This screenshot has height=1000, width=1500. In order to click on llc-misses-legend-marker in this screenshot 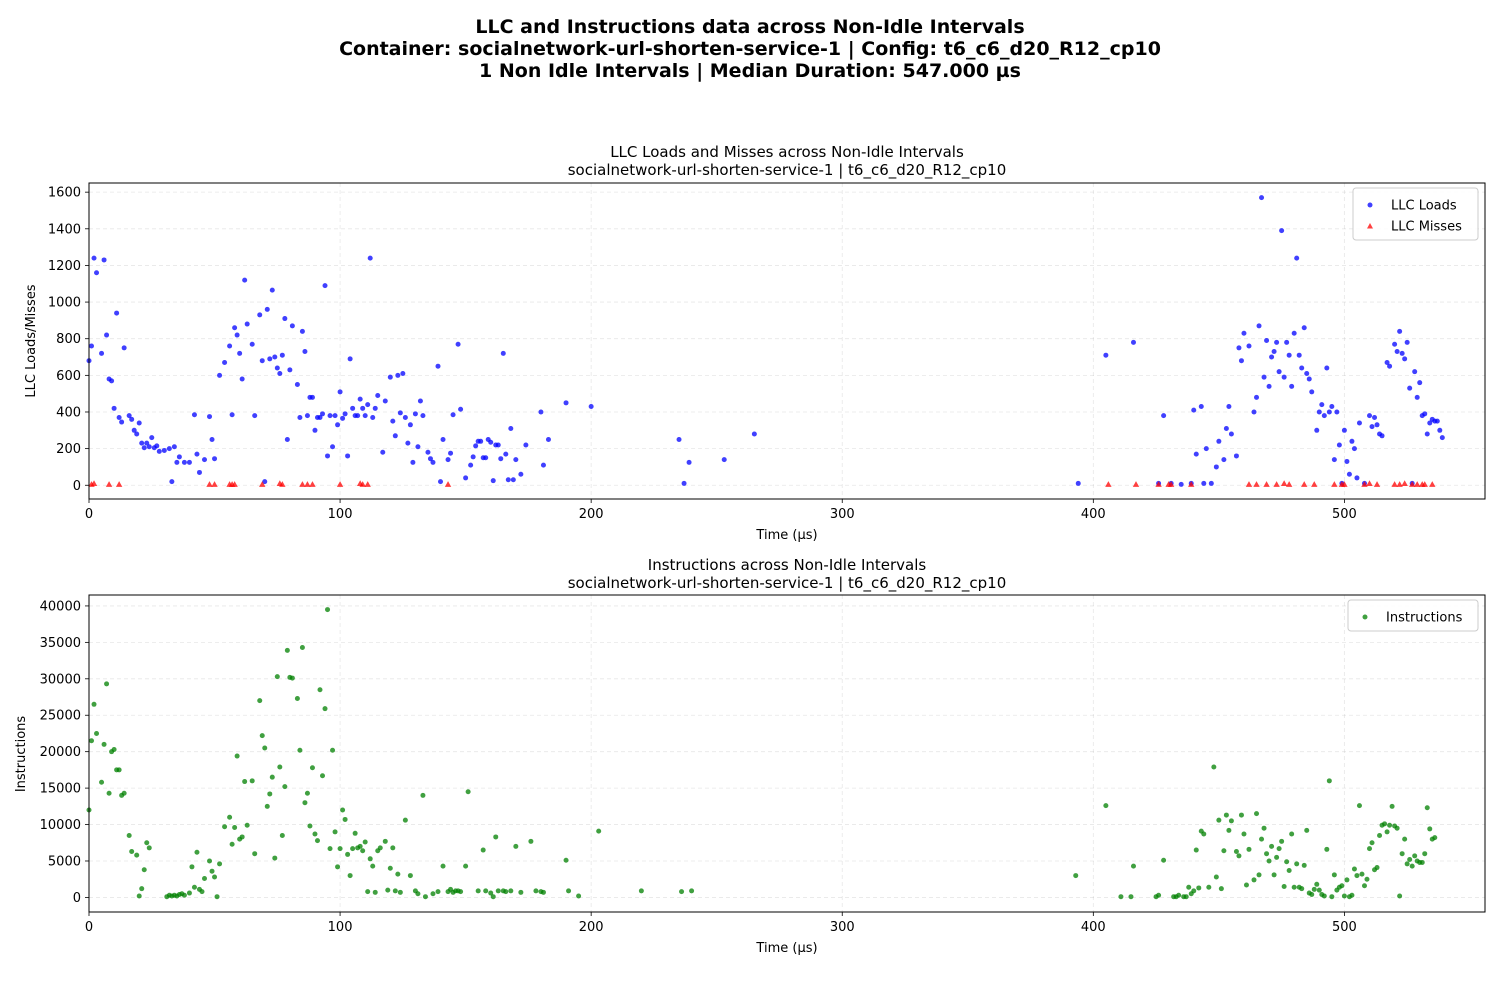, I will do `click(1370, 226)`.